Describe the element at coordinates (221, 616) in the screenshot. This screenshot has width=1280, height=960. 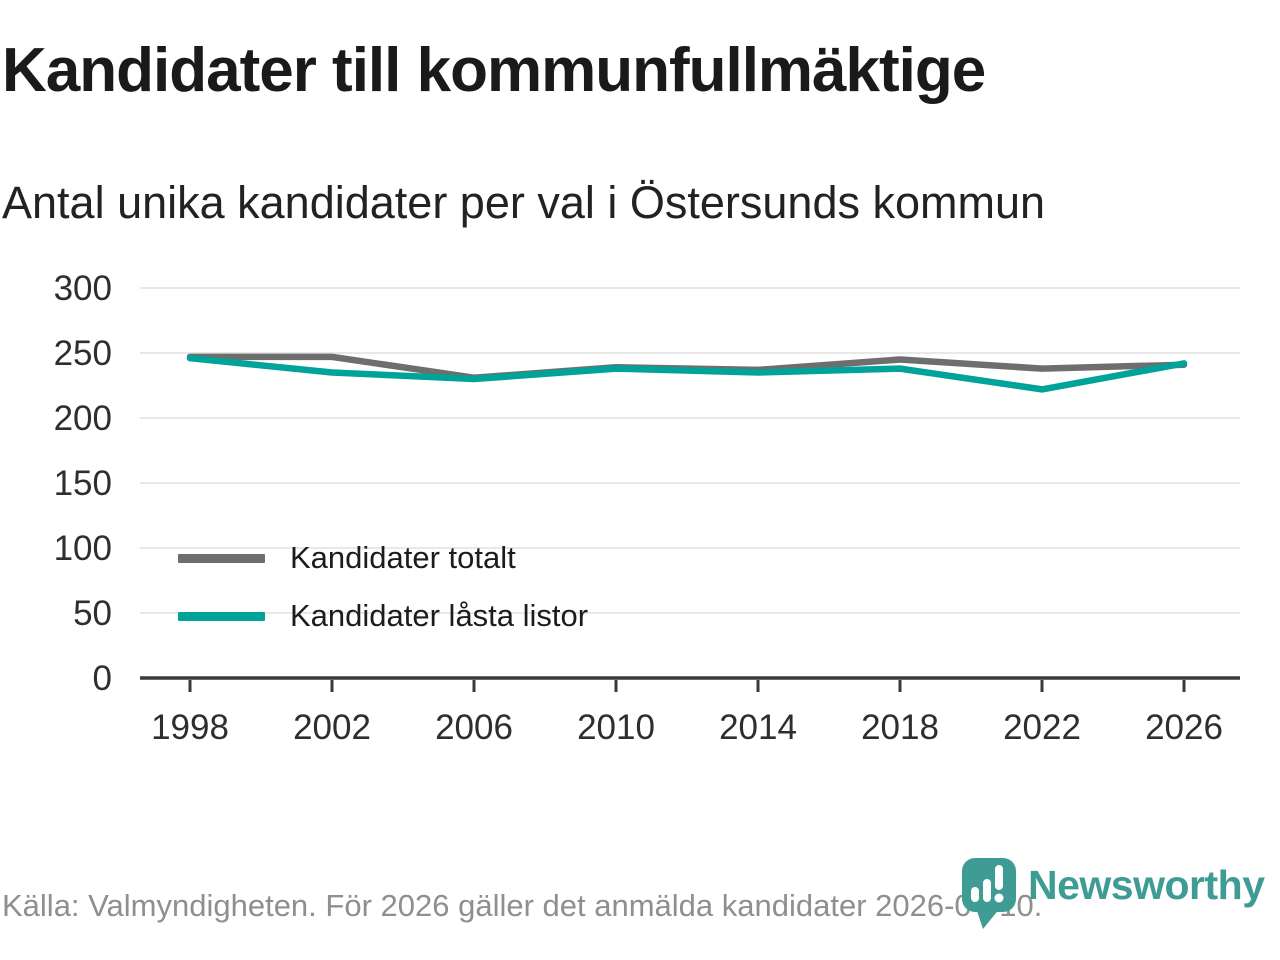
I see `locked-line-swatch` at that location.